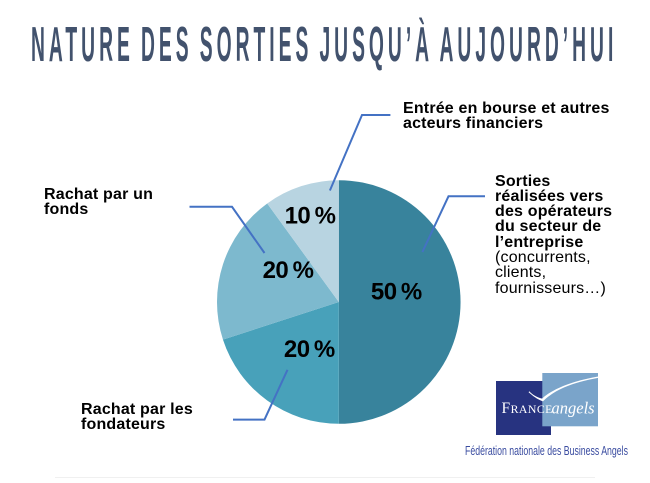 Image resolution: width=650 pixels, height=483 pixels. What do you see at coordinates (310, 216) in the screenshot?
I see `svg-text: 10 %` at bounding box center [310, 216].